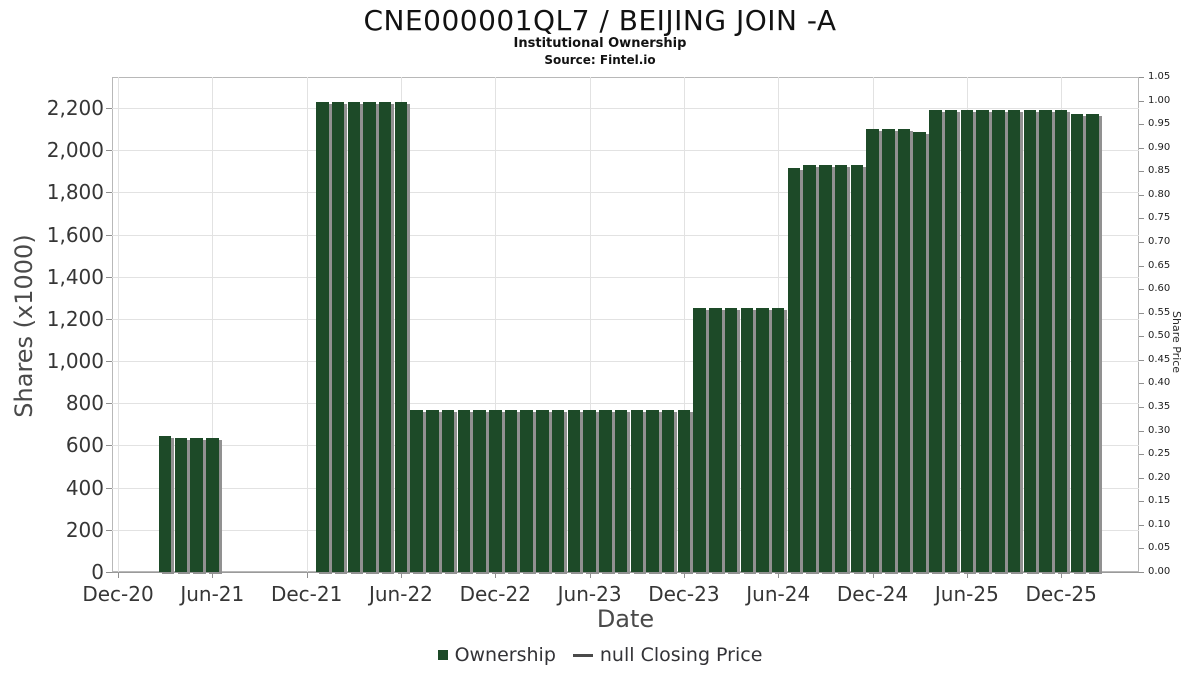 The width and height of the screenshot is (1200, 675). What do you see at coordinates (600, 20) in the screenshot?
I see `chart-title: CNE000001QL7 / BEIJING JOIN -A` at bounding box center [600, 20].